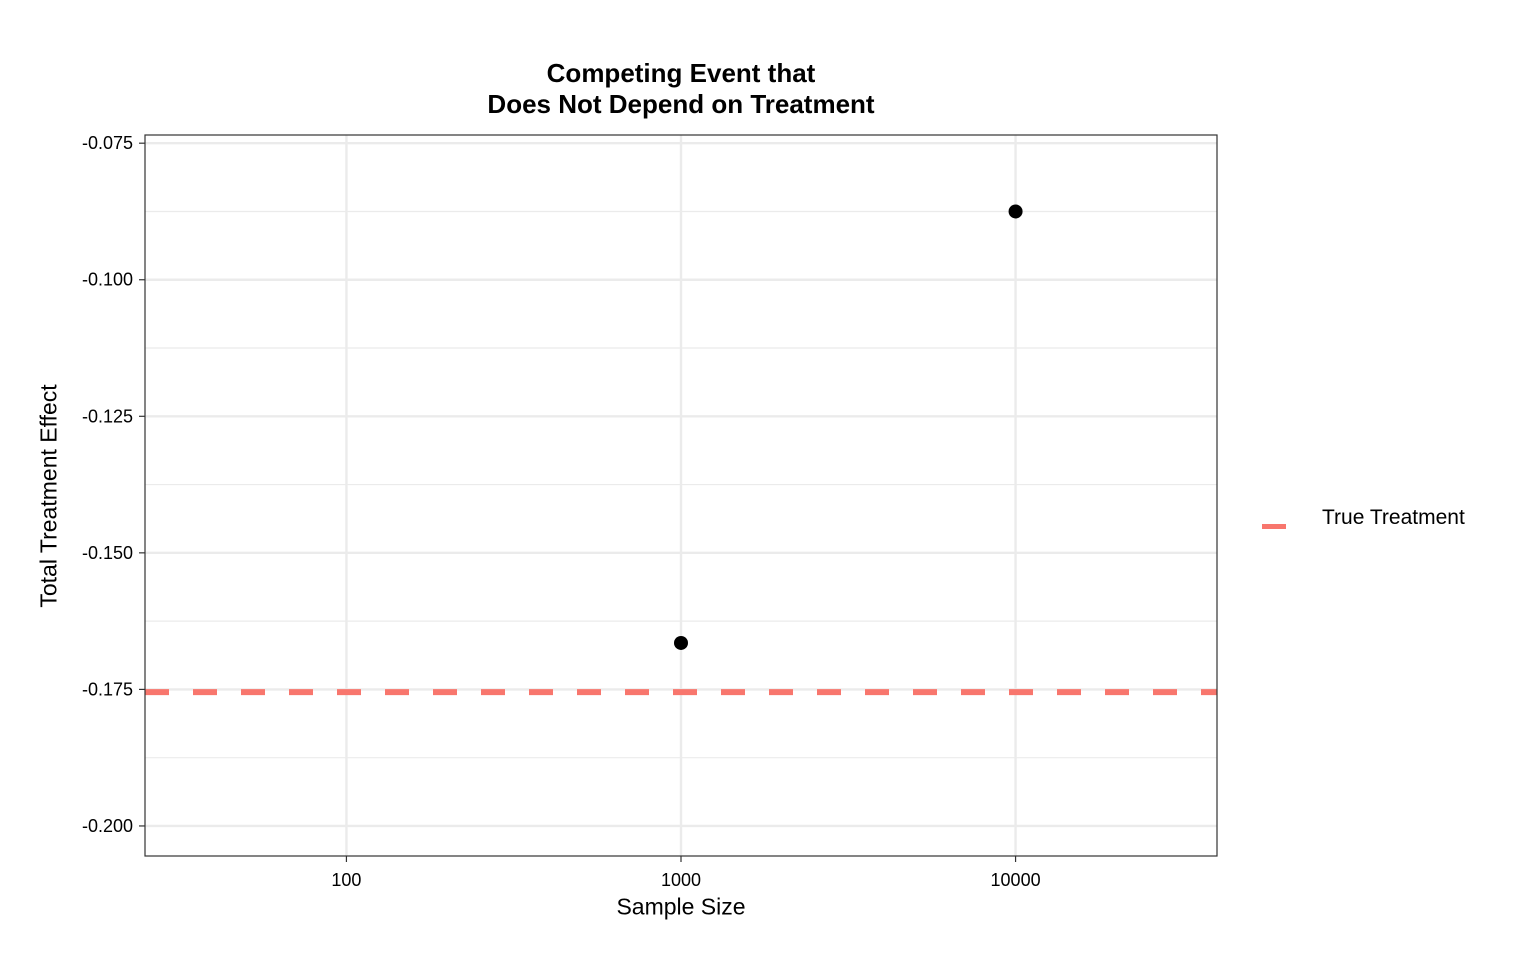 The height and width of the screenshot is (960, 1536). I want to click on y-axis-ticks: -0.200 -0.175 -0.150 -0.125 -0.100 -0.075, so click(113, 484).